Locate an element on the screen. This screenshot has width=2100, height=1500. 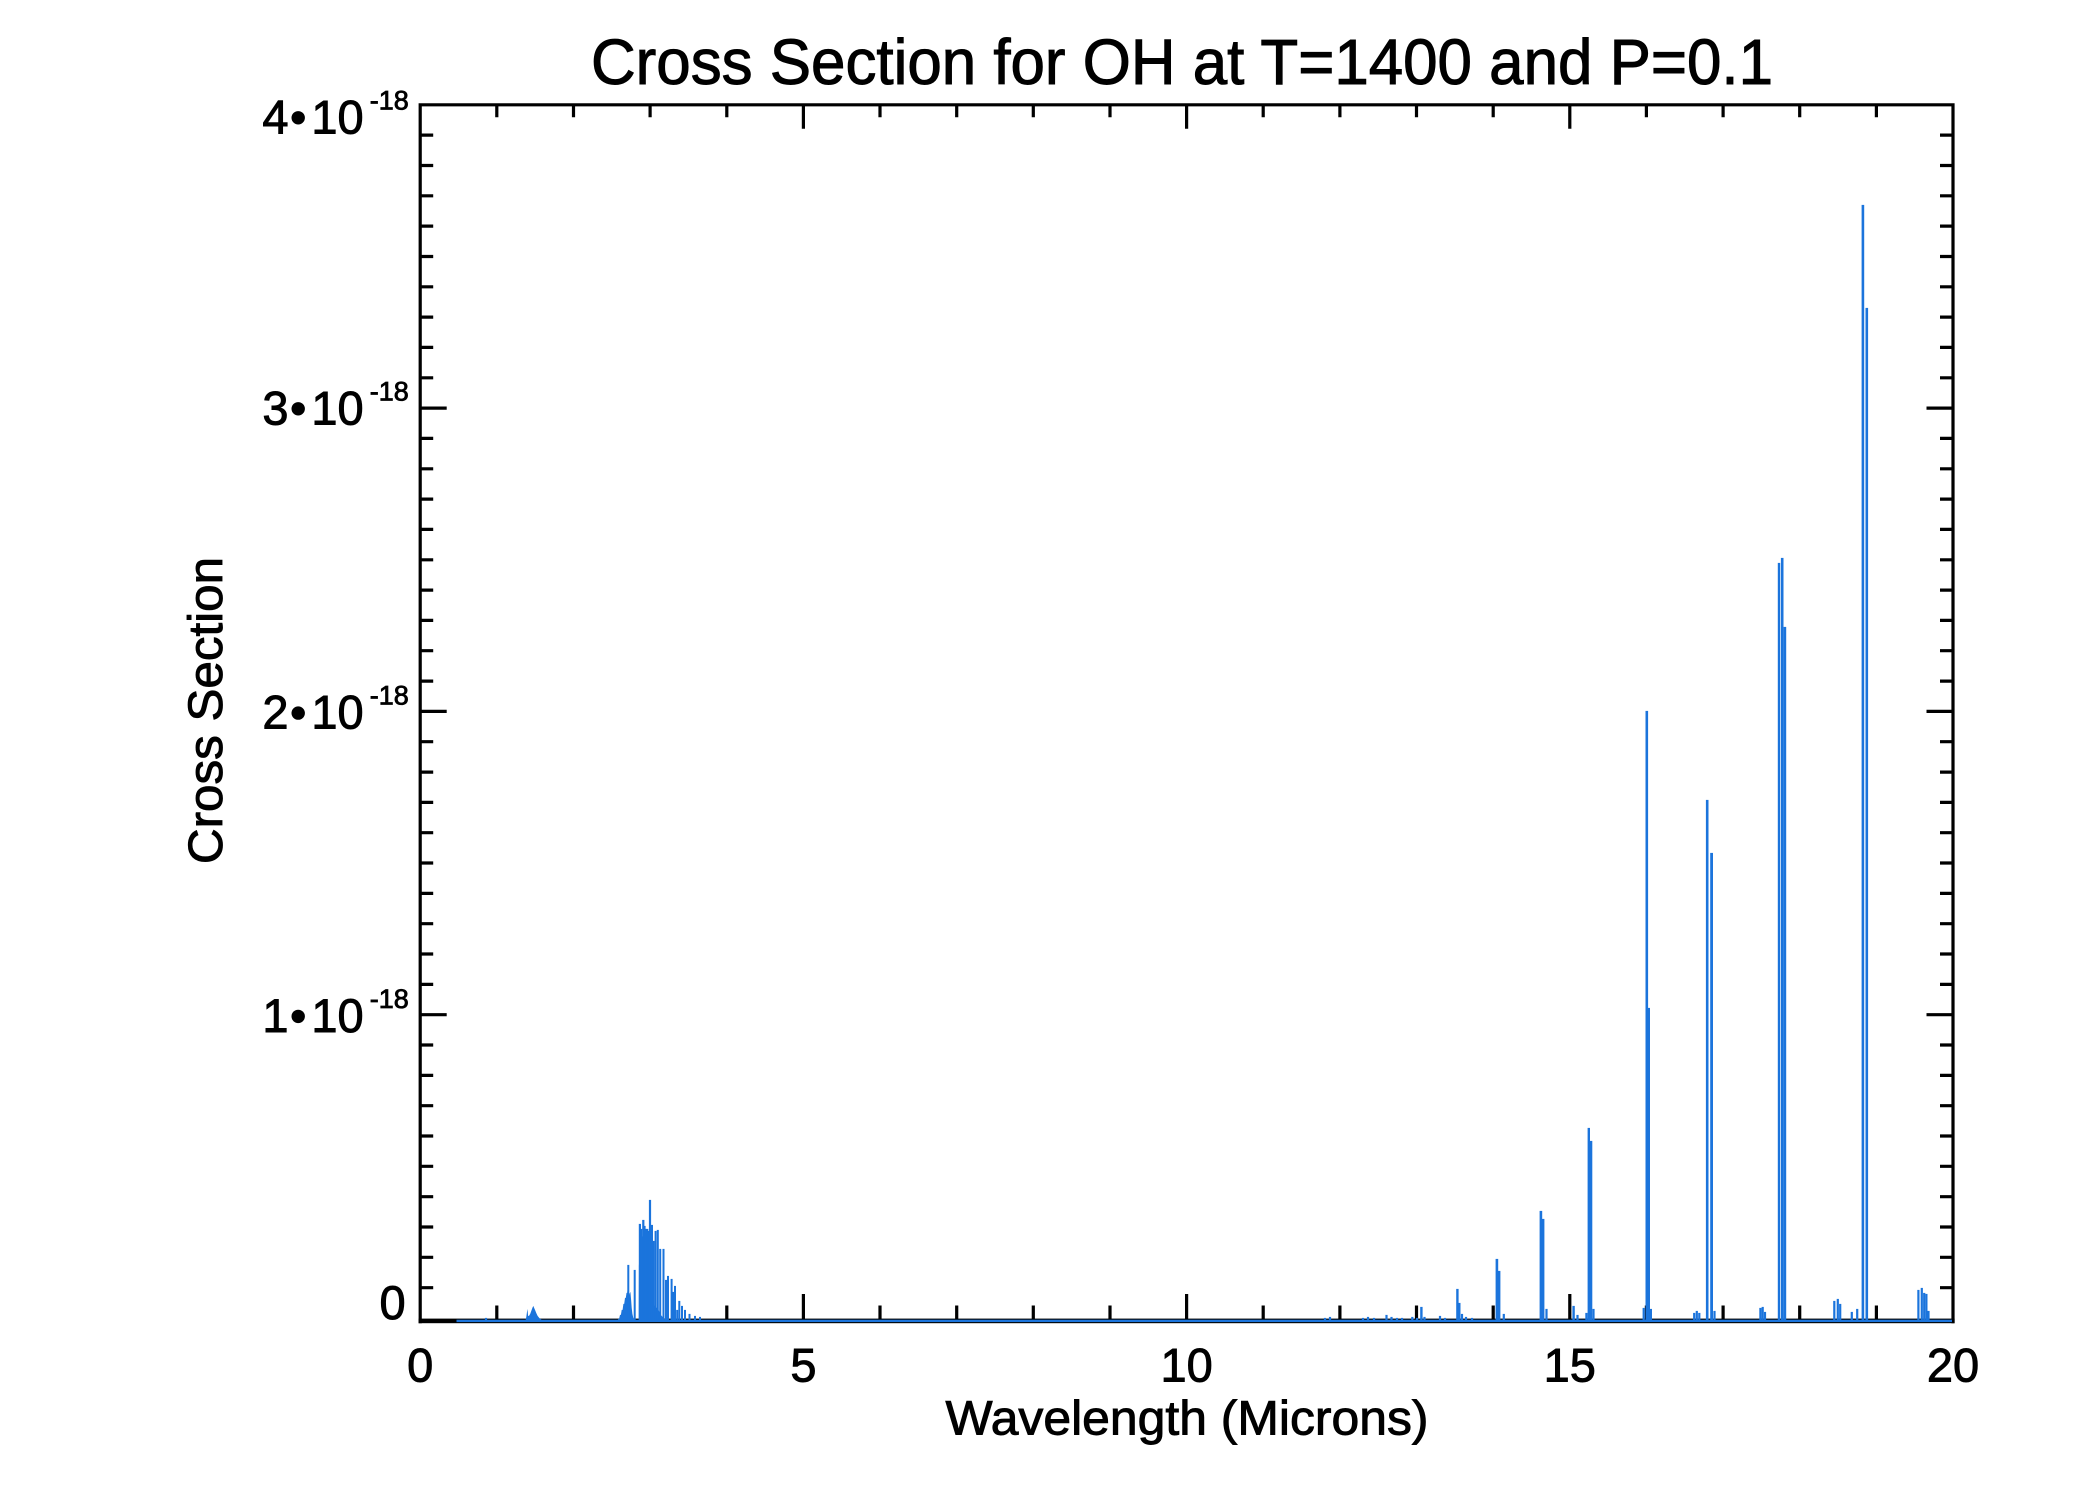
svg-text: Cross Section is located at coordinates (206, 710).